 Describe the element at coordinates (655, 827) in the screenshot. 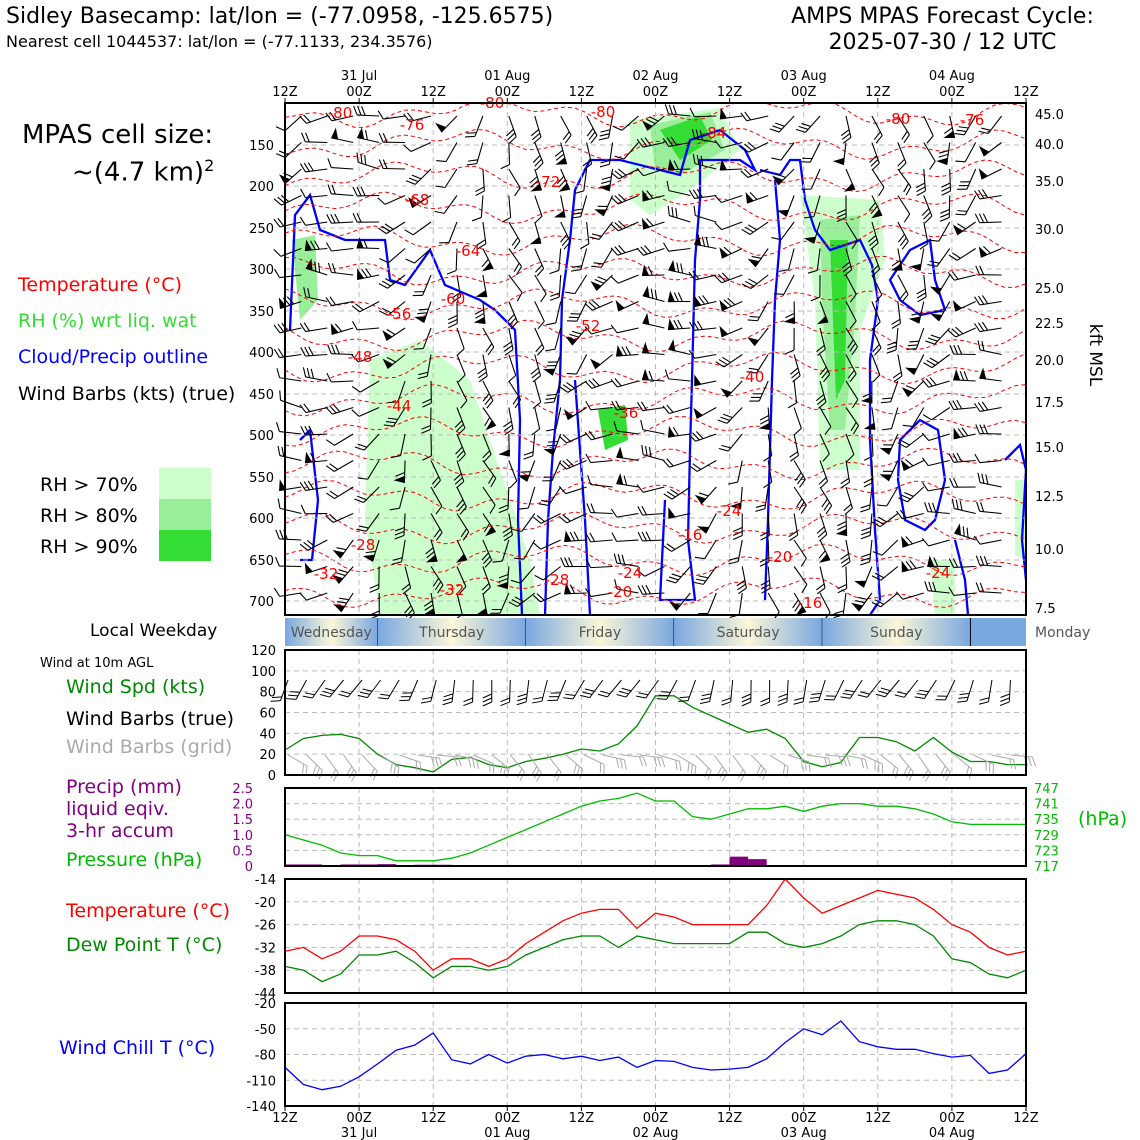

I see `precip-panel-frame` at that location.